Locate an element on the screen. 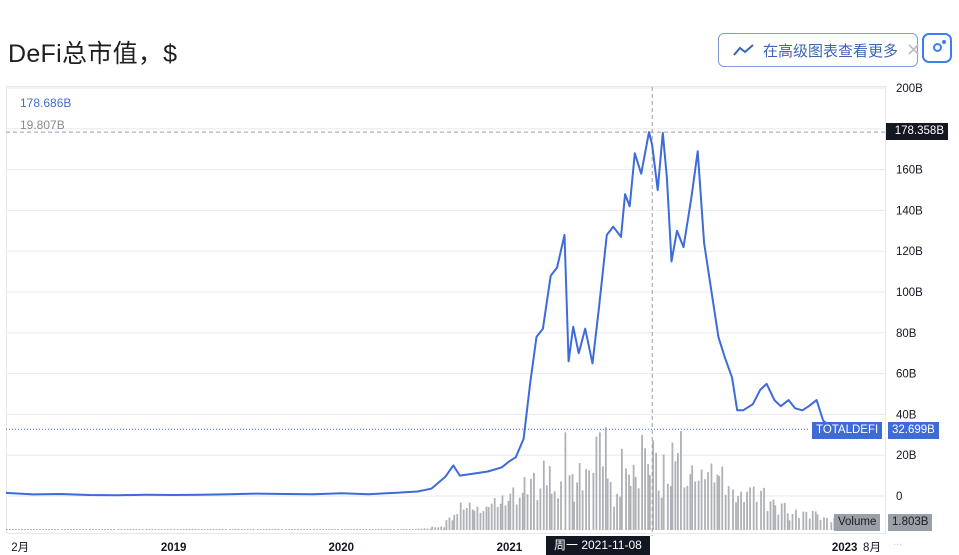 This screenshot has width=959, height=555. series-name-tag: TOTALDEFI is located at coordinates (847, 430).